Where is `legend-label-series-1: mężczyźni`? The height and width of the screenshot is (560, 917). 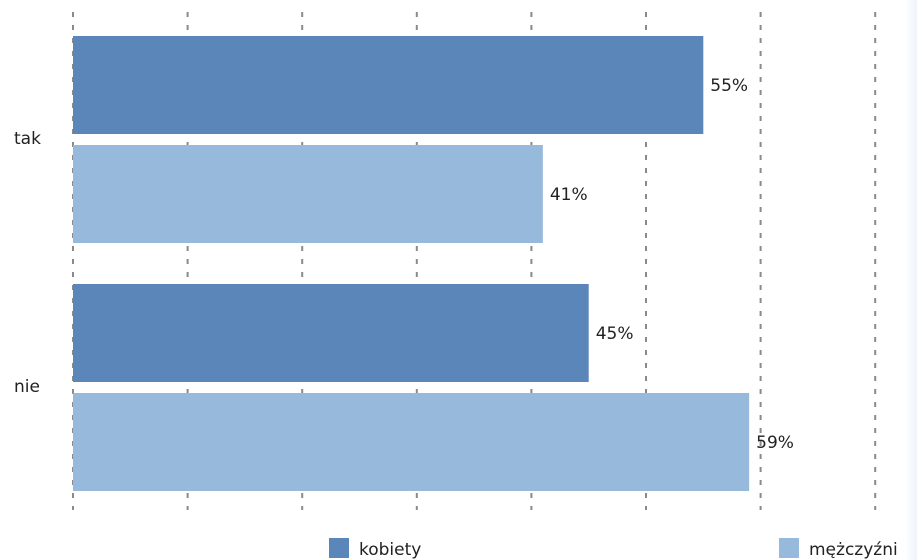 legend-label-series-1: mężczyźni is located at coordinates (853, 550).